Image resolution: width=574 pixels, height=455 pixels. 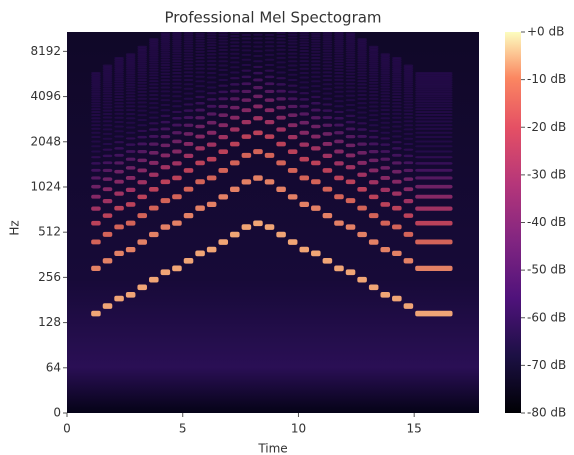 What do you see at coordinates (546, 317) in the screenshot?
I see `colorbar-tick-label: -60 dB` at bounding box center [546, 317].